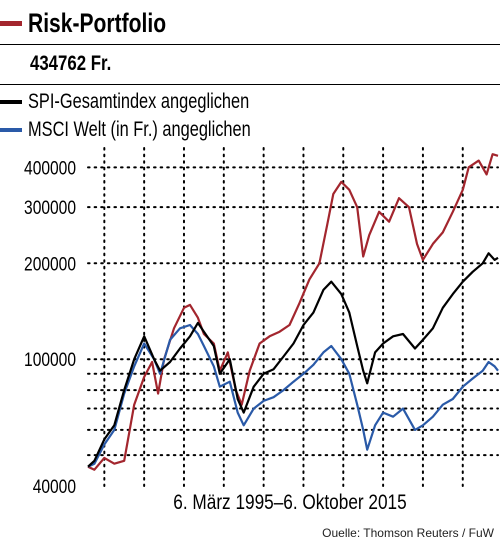  What do you see at coordinates (54, 487) in the screenshot?
I see `y-tick-label: 40000` at bounding box center [54, 487].